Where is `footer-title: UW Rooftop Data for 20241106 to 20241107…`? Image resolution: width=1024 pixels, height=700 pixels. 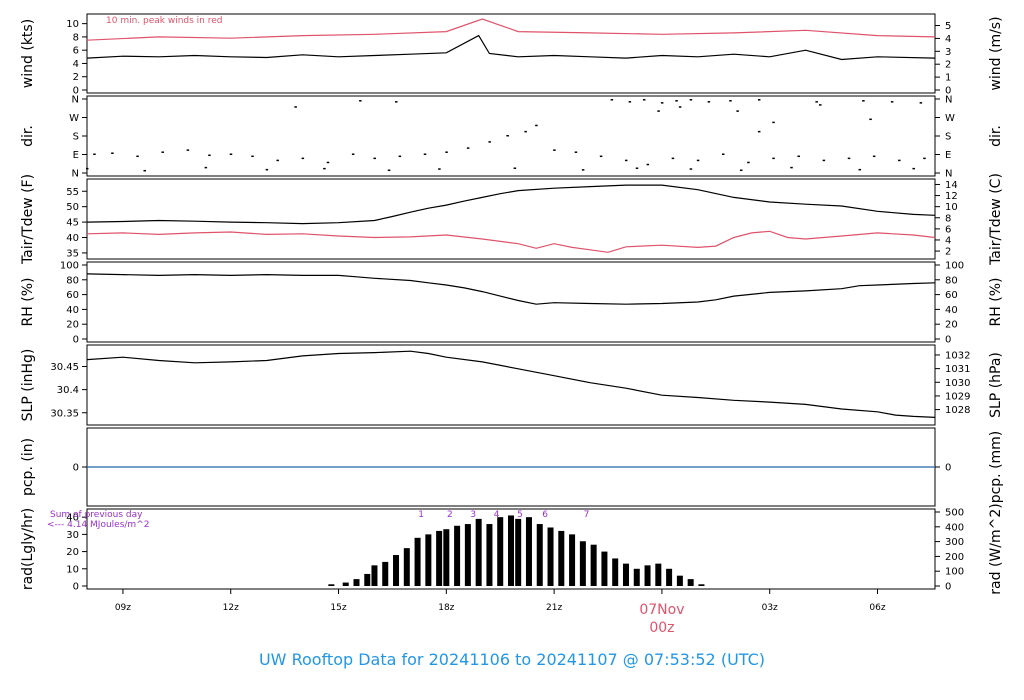 footer-title: UW Rooftop Data for 20241106 to 20241107… is located at coordinates (512, 659).